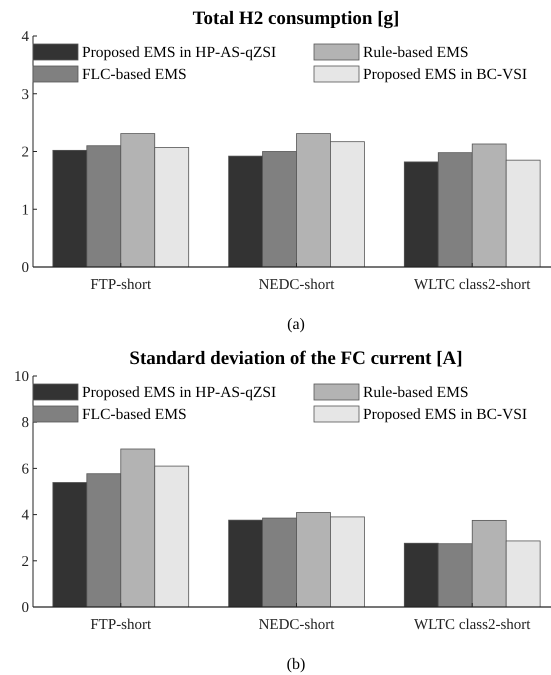  Describe the element at coordinates (25, 423) in the screenshot. I see `y-tick-label: 8` at that location.